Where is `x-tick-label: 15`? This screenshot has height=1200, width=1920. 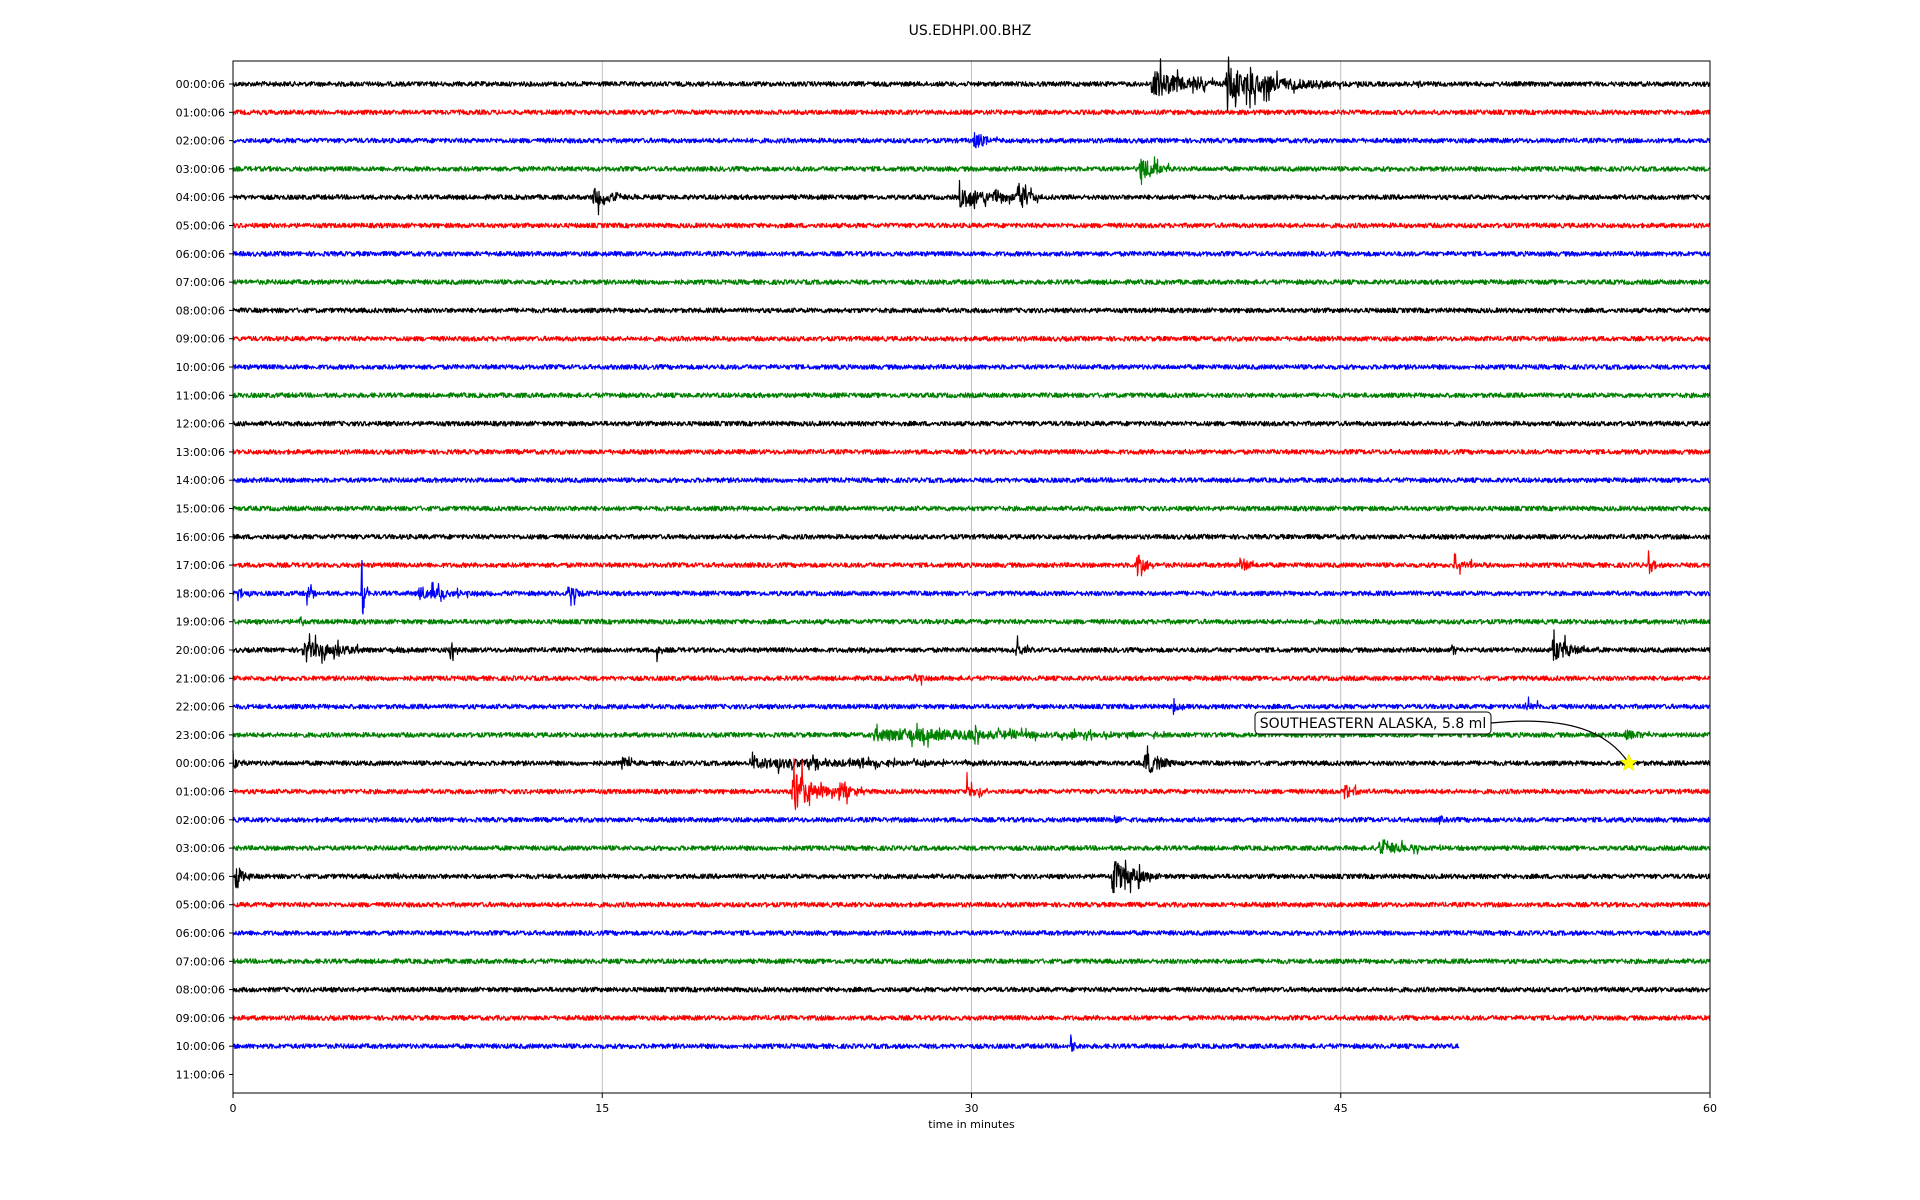 x-tick-label: 15 is located at coordinates (602, 1108).